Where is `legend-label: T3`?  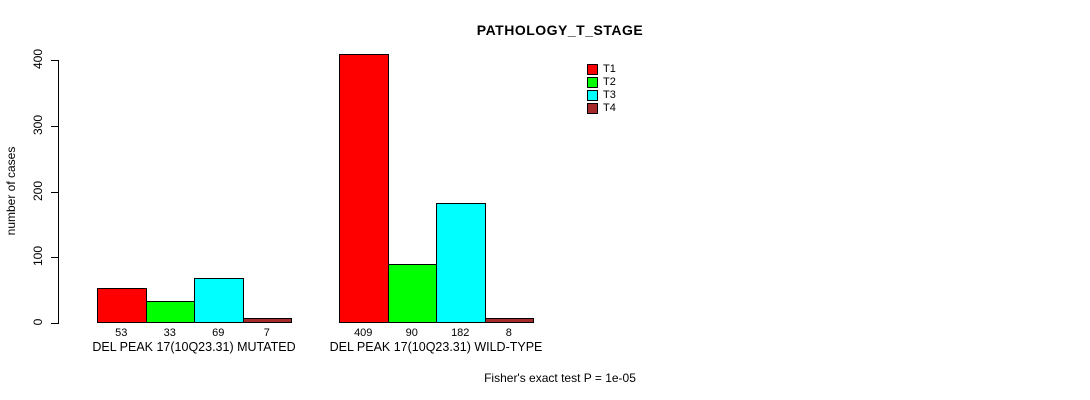 legend-label: T3 is located at coordinates (609, 95).